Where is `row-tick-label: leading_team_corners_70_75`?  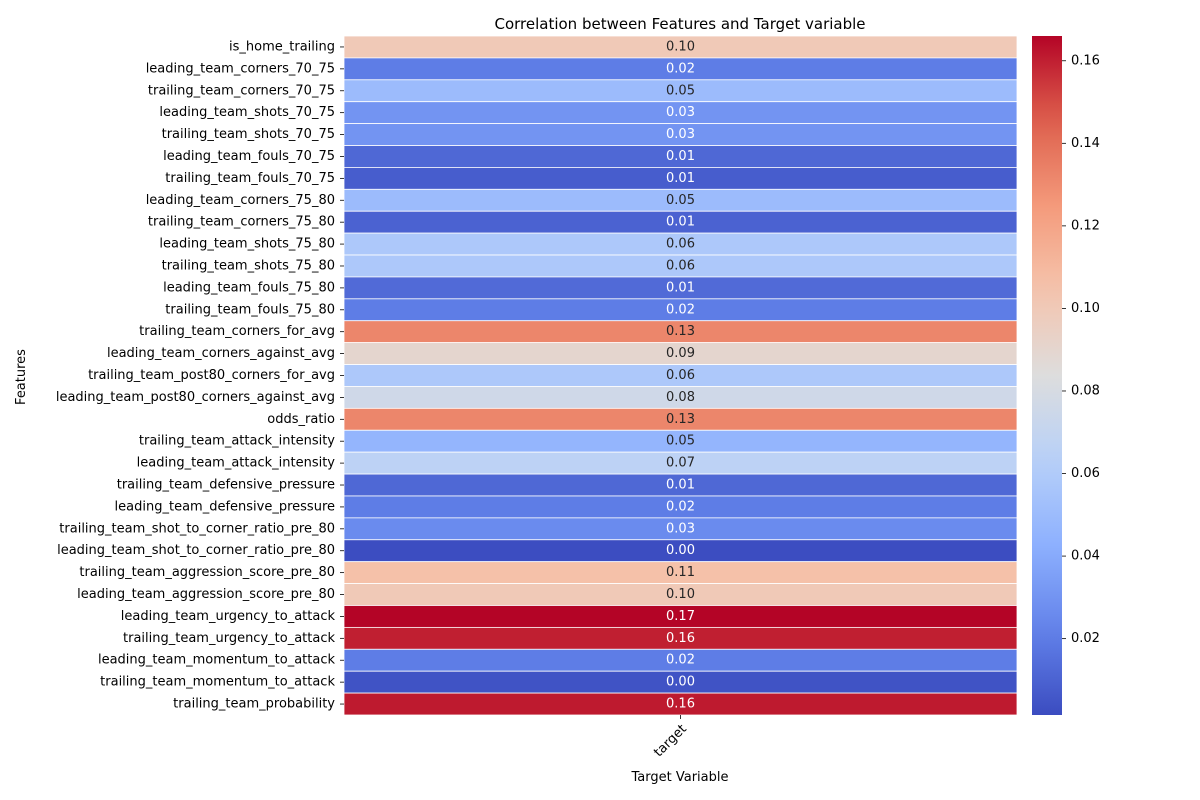
row-tick-label: leading_team_corners_70_75 is located at coordinates (240, 68).